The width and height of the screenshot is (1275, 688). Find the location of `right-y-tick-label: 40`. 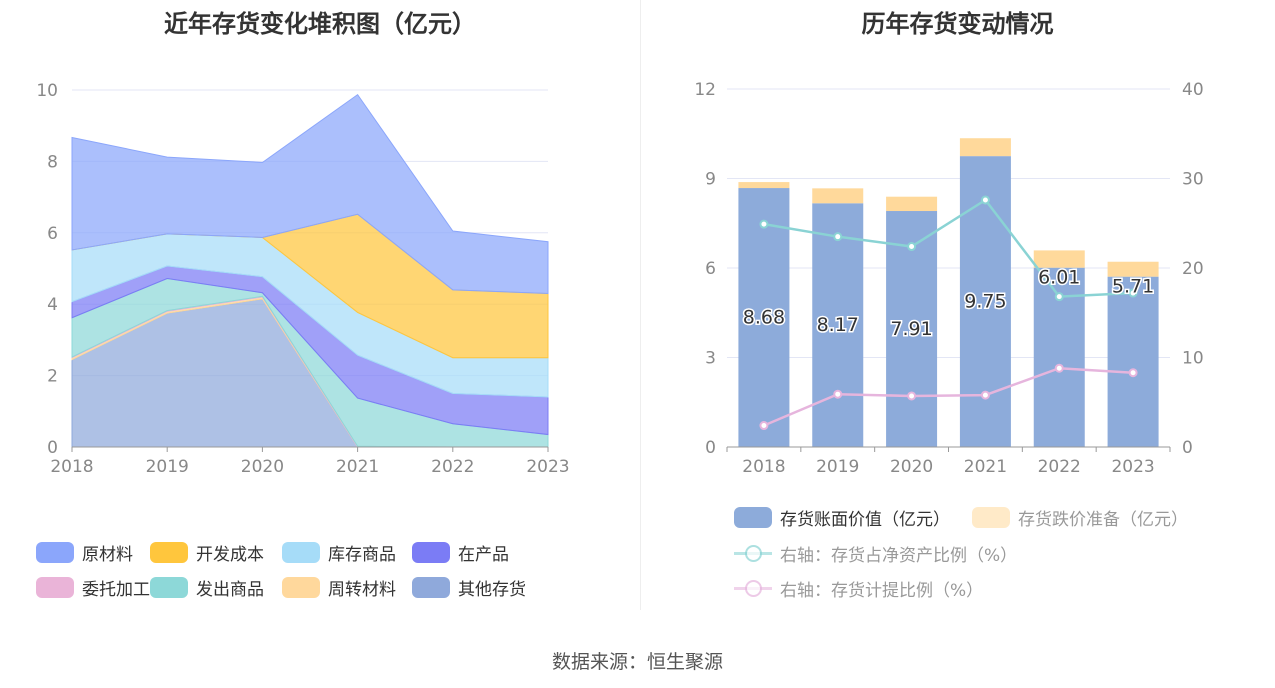

right-y-tick-label: 40 is located at coordinates (1193, 90).